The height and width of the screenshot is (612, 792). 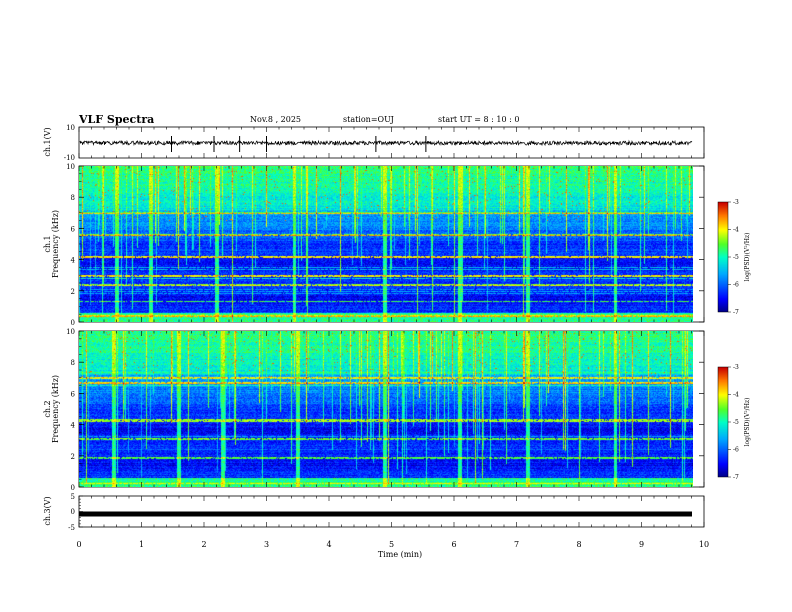 I want to click on ch2-ytick-label: 0, so click(x=73, y=488).